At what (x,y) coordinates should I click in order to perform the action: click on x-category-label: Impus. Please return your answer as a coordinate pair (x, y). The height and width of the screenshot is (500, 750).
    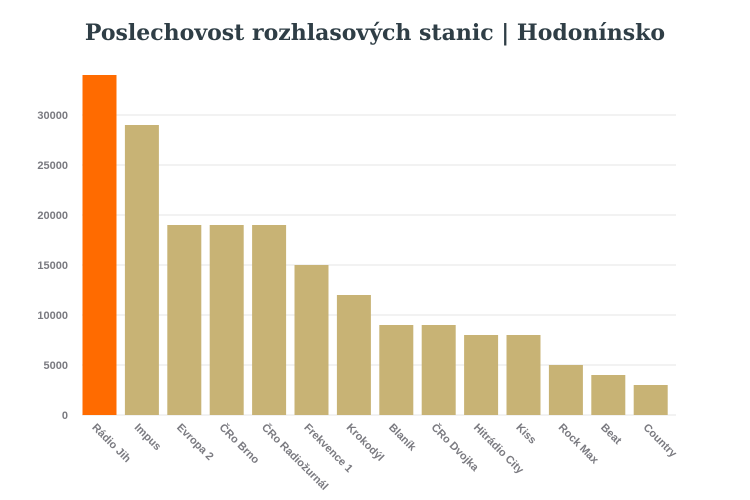
    Looking at the image, I should click on (147, 437).